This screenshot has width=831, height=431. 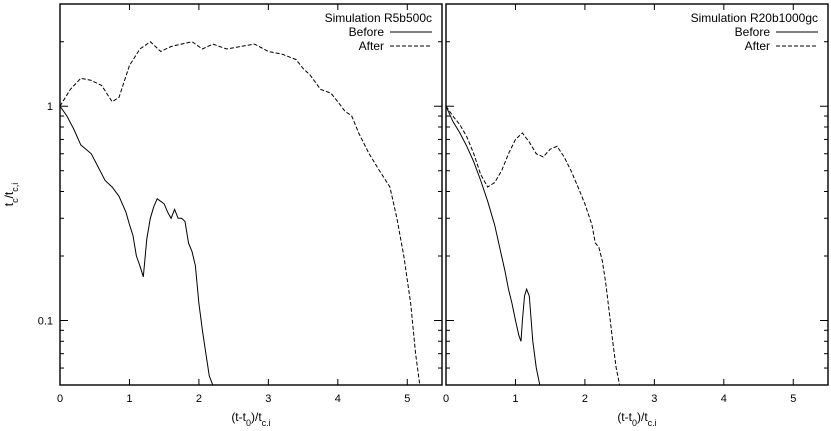 I want to click on y-axis-label: tc/tc,i, so click(x=11, y=195).